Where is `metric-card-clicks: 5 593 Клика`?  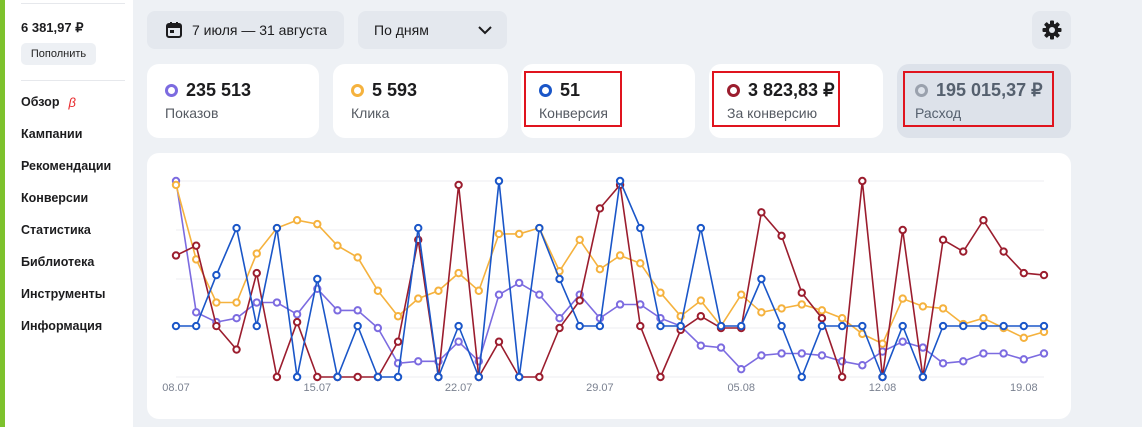 metric-card-clicks: 5 593 Клика is located at coordinates (420, 101).